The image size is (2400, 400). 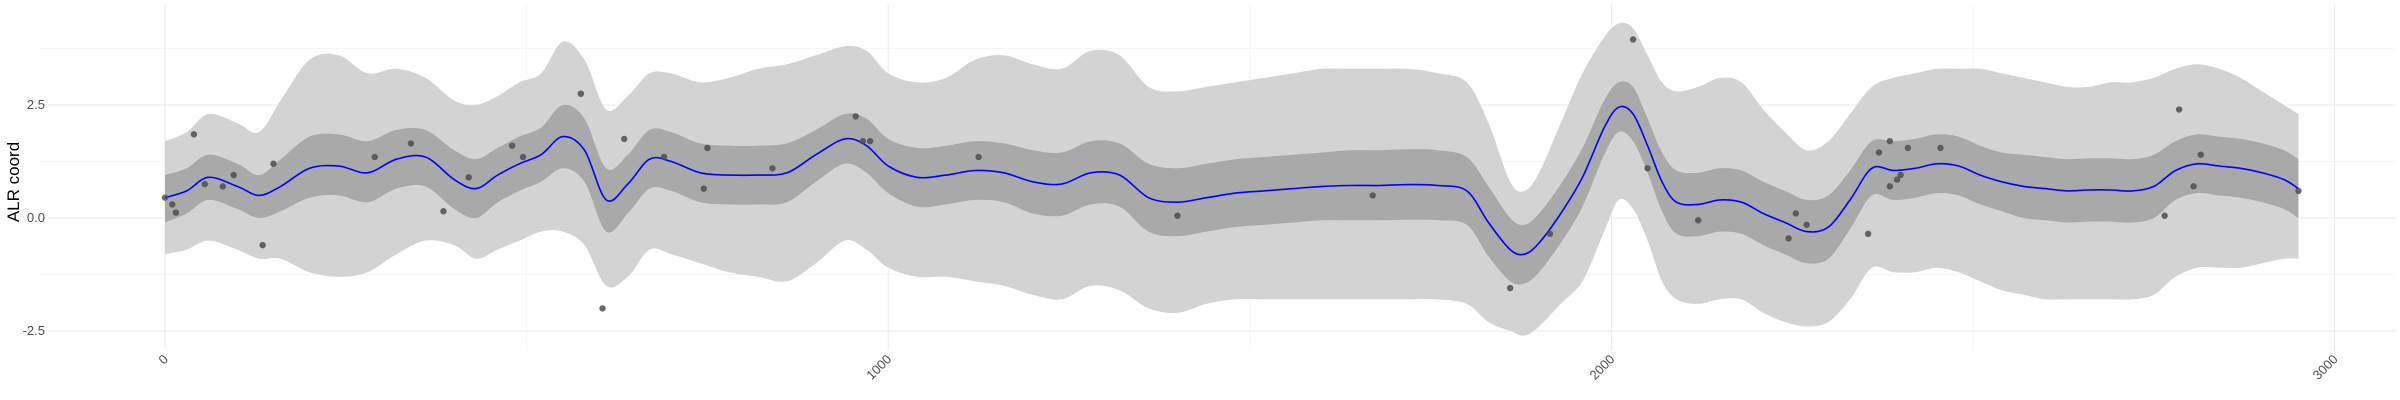 What do you see at coordinates (1601, 367) in the screenshot?
I see `x-tick-label: 2000` at bounding box center [1601, 367].